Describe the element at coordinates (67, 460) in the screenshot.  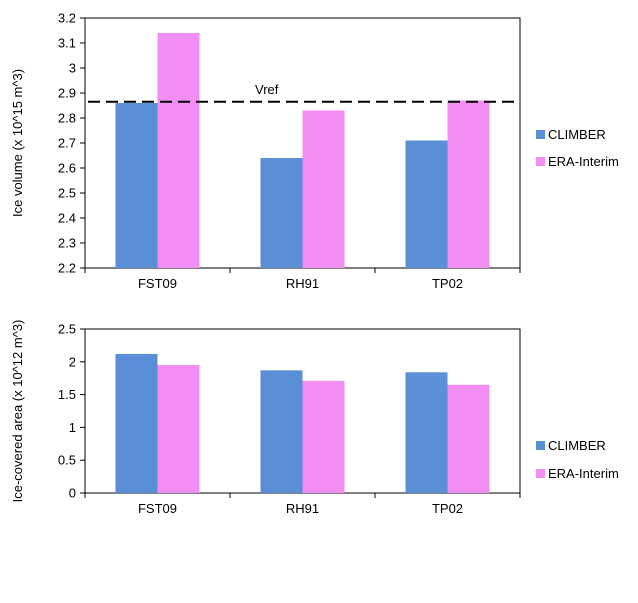
I see `y-tick-label: 0.5` at that location.